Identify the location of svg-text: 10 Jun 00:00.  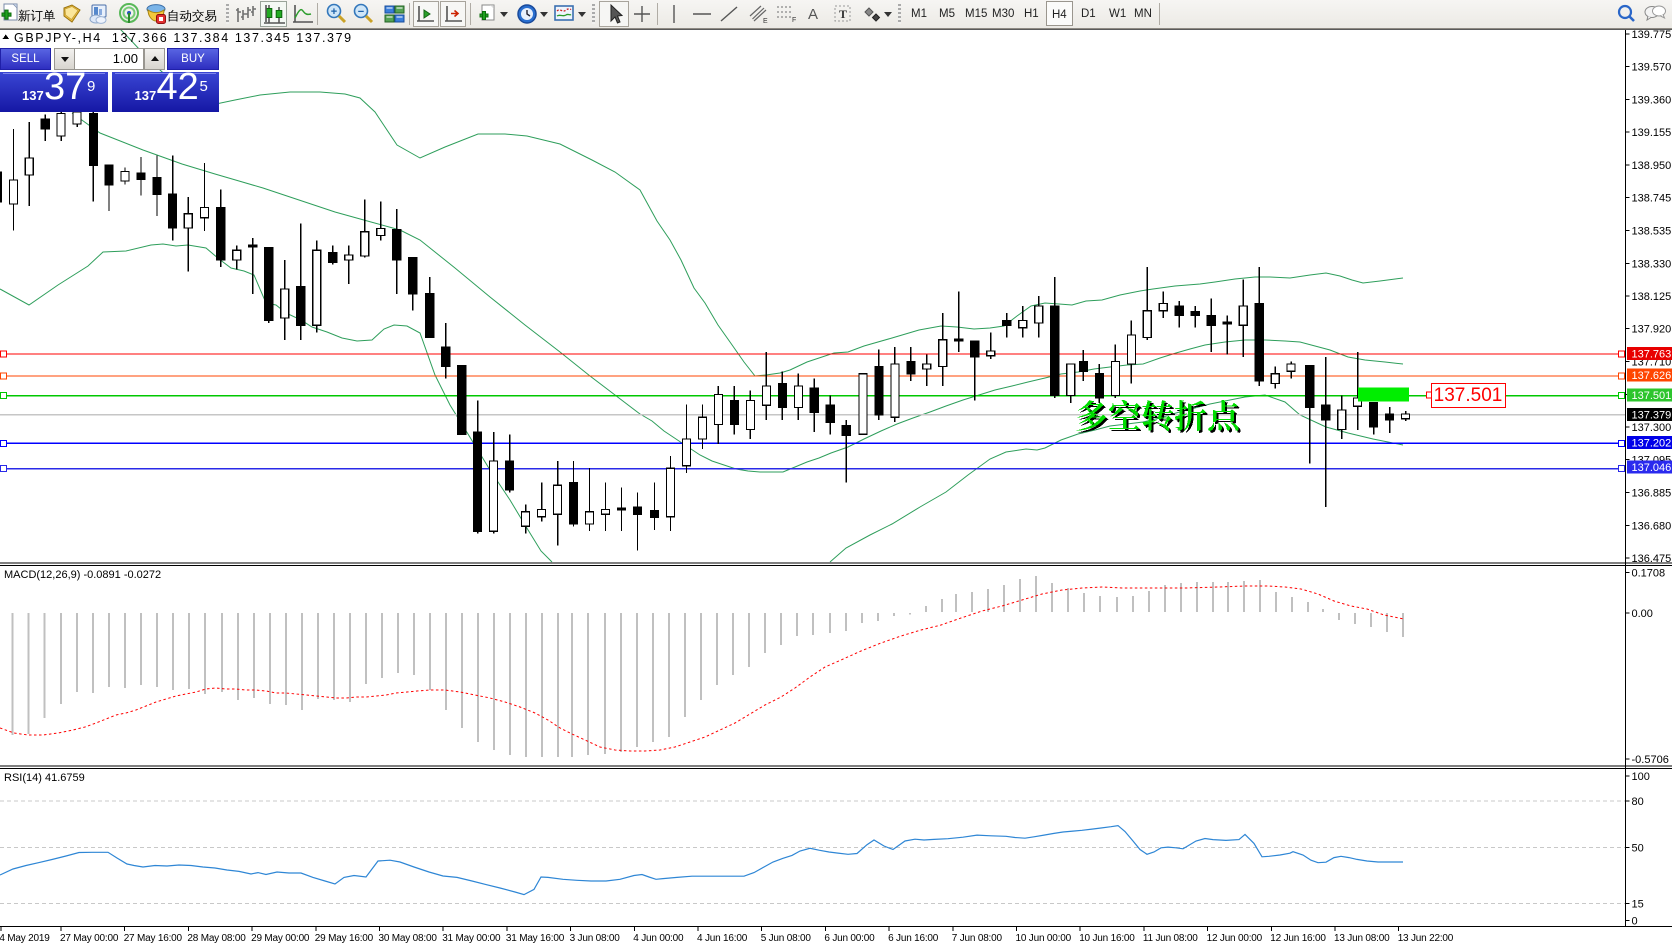
(1044, 938).